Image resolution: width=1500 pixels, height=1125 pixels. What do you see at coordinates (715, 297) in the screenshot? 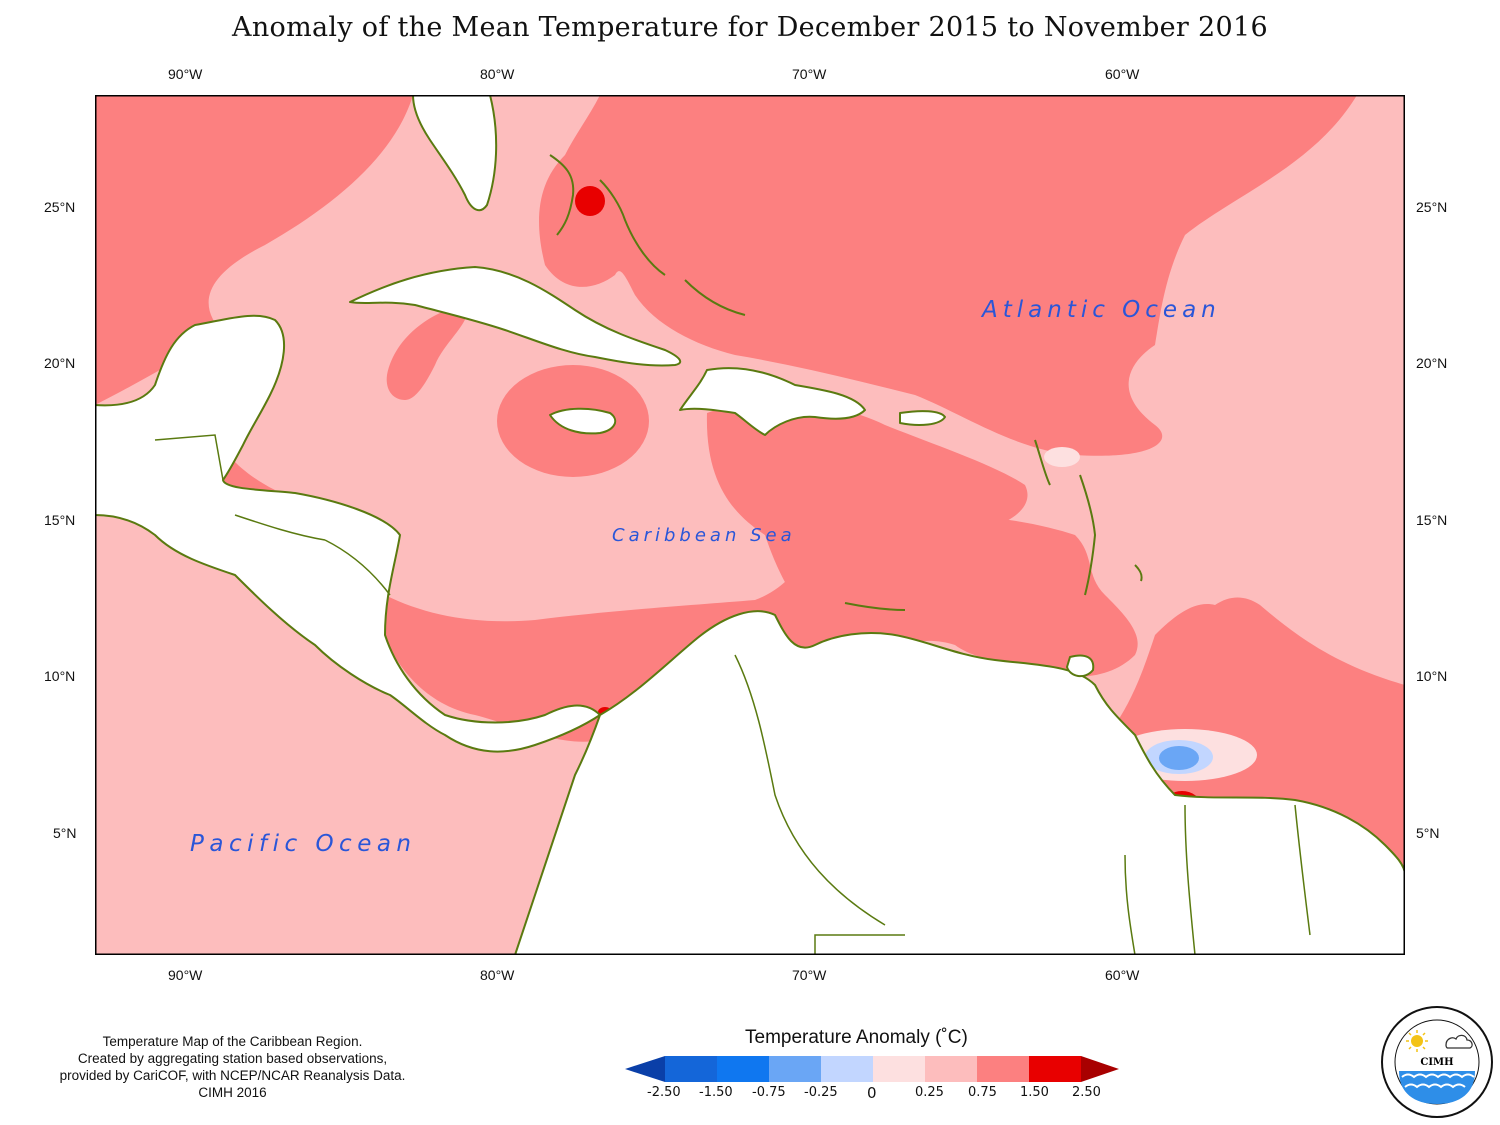
I see `island-turks` at bounding box center [715, 297].